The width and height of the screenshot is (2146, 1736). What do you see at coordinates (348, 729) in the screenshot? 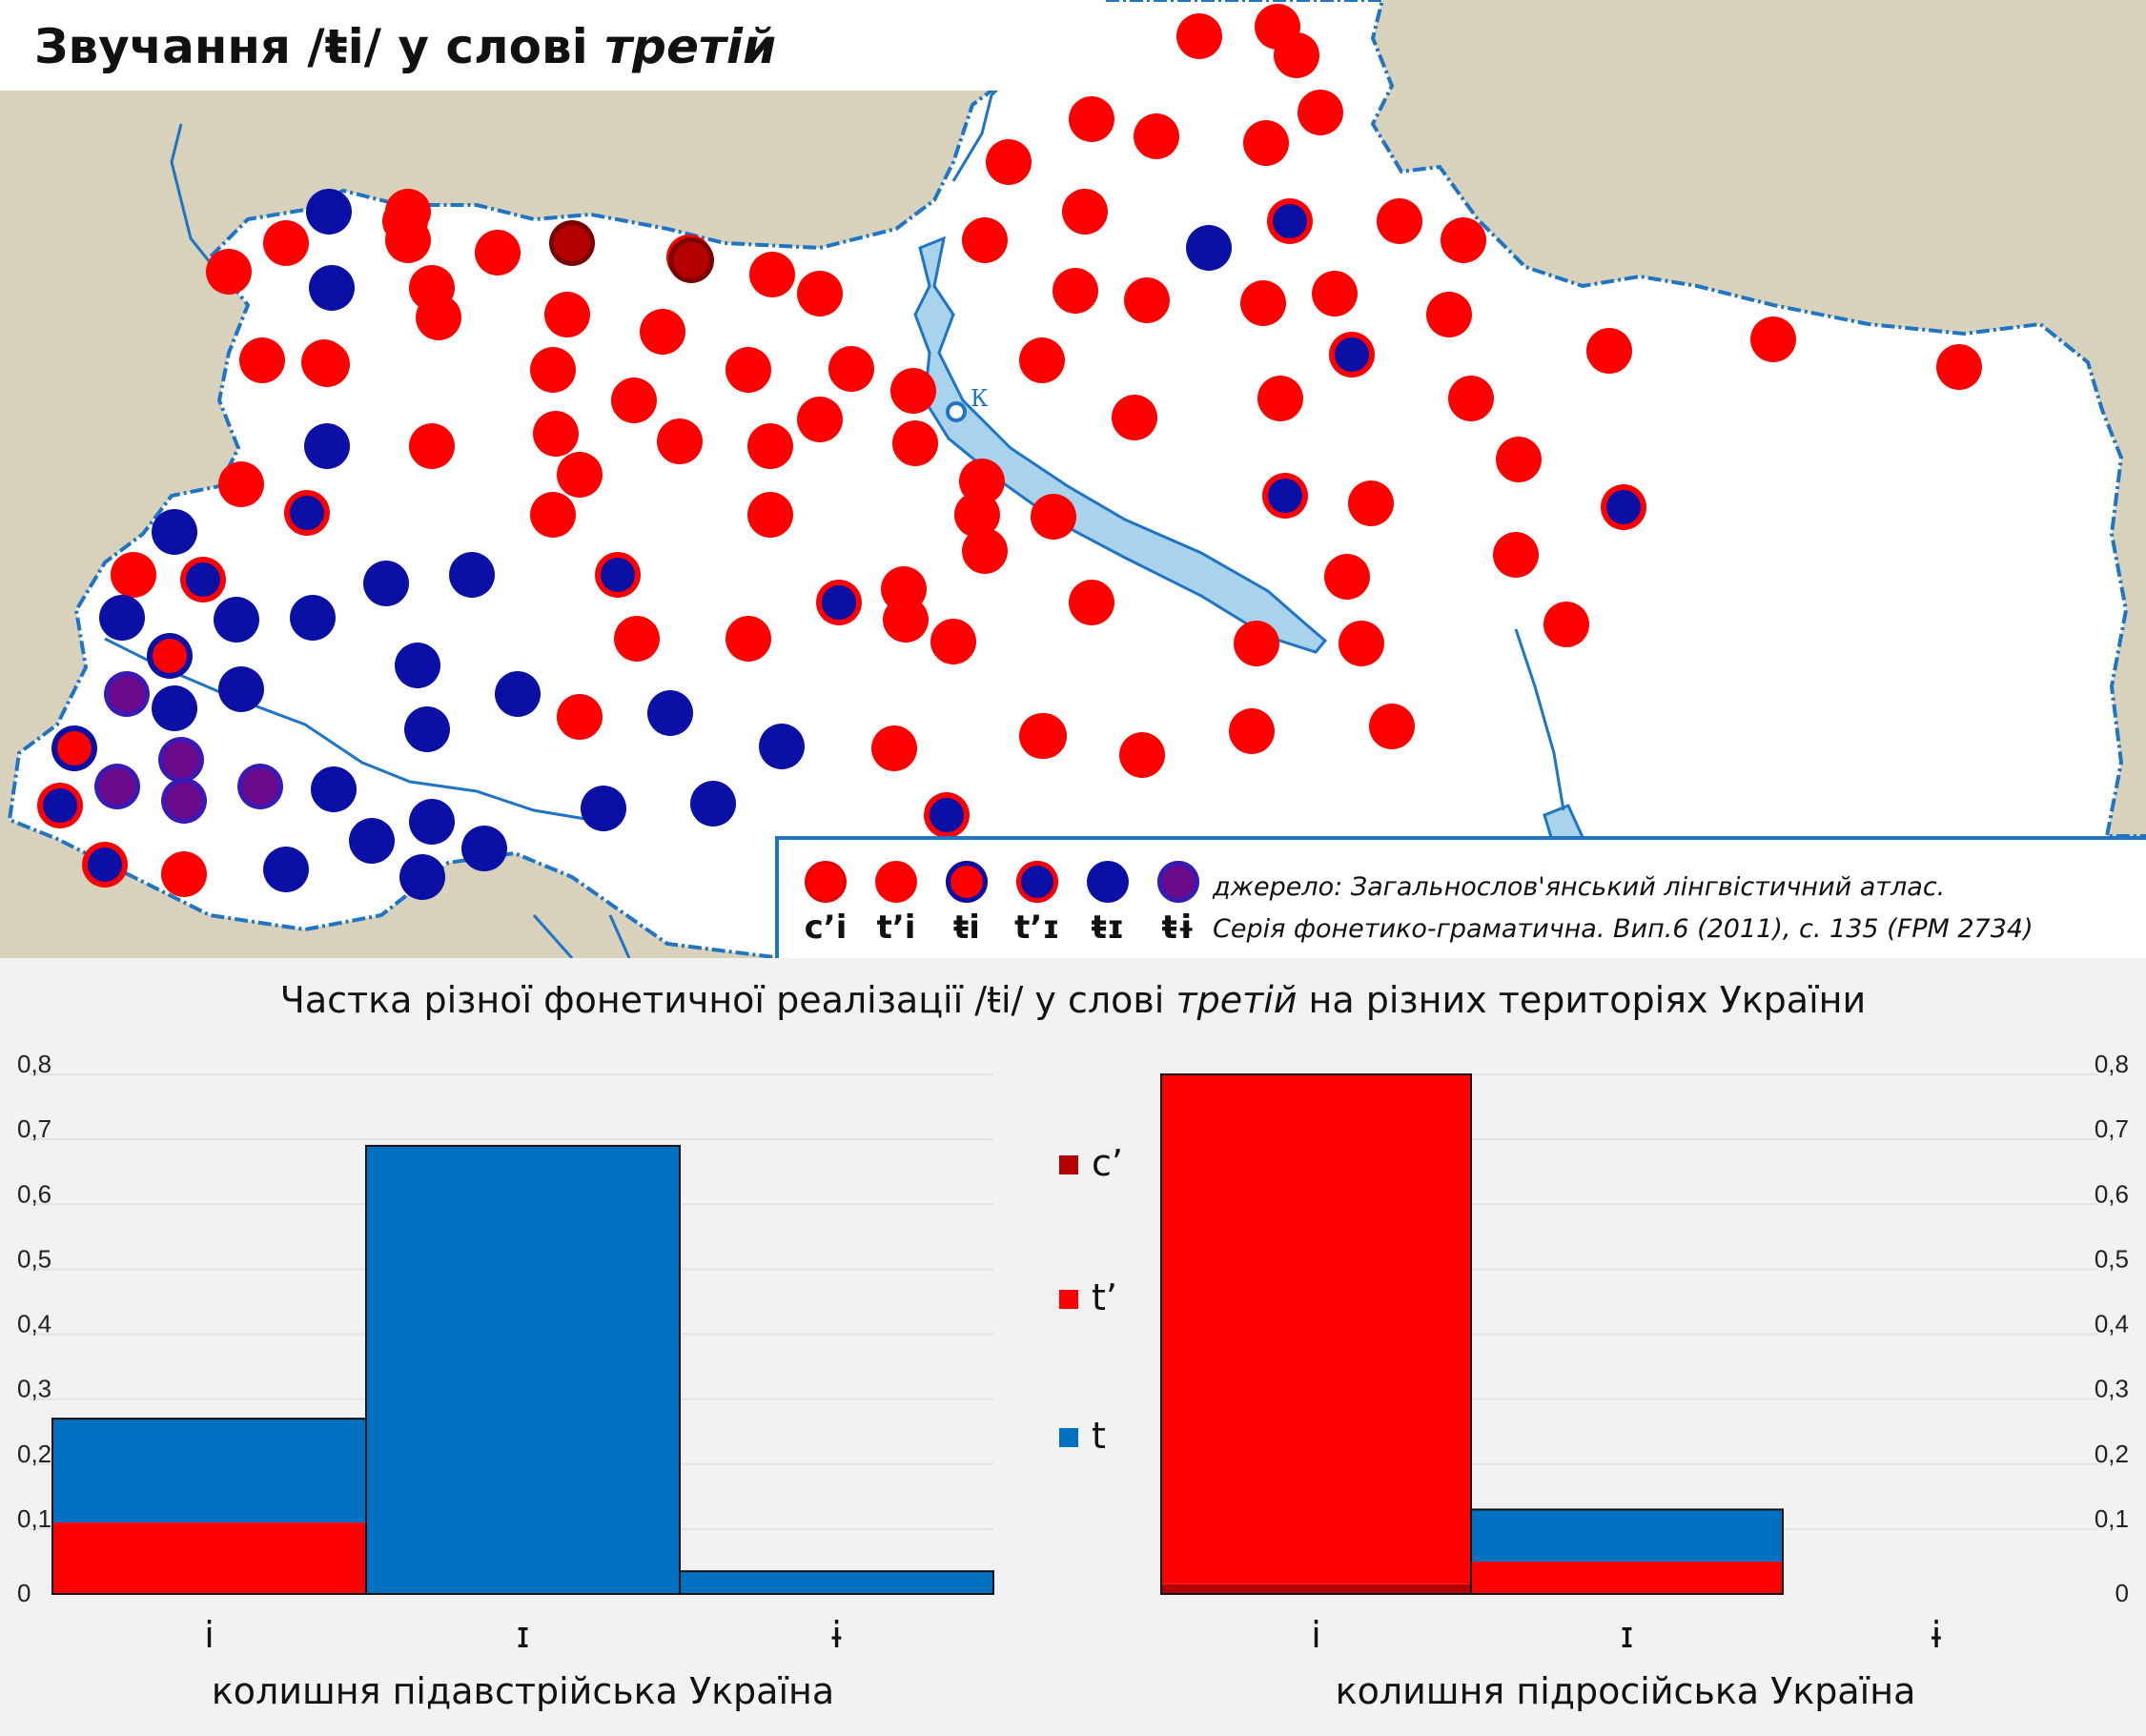
I see `dniester-river` at bounding box center [348, 729].